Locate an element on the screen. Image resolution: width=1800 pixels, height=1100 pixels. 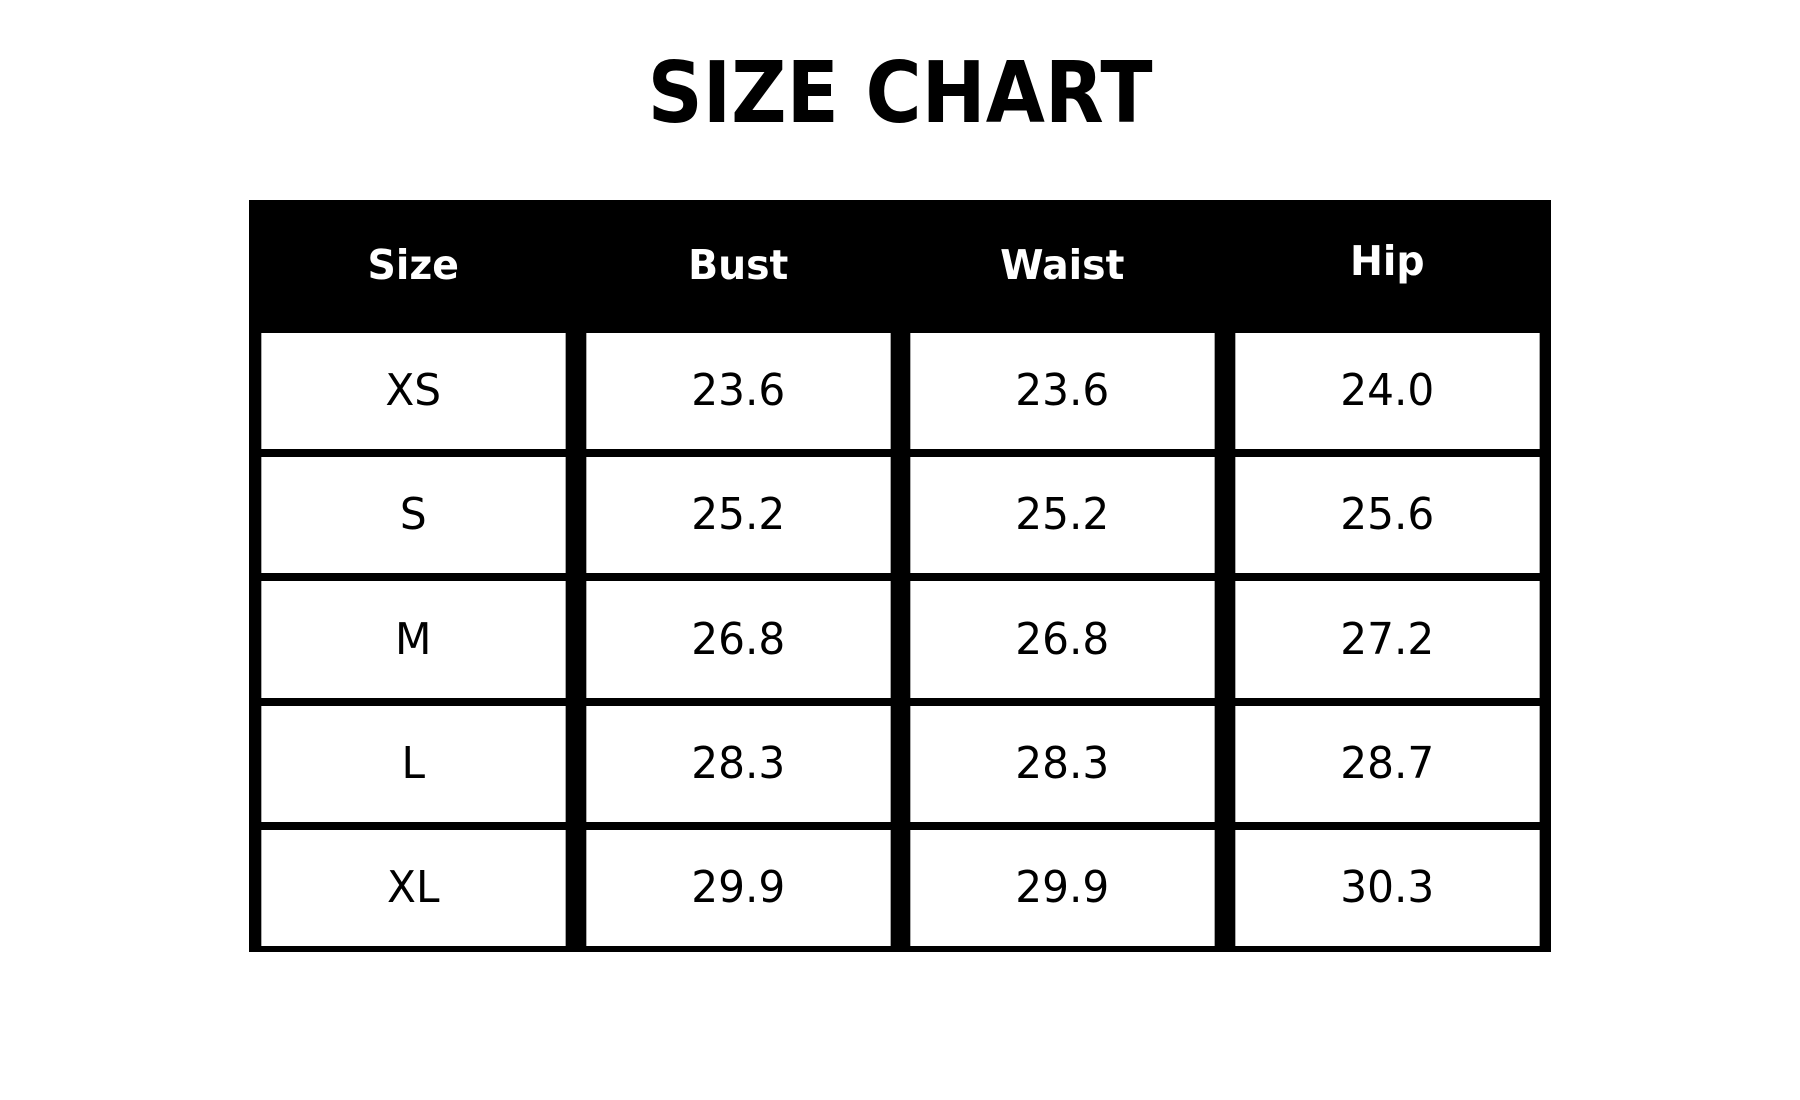
column-header-waist: Waist is located at coordinates (1062, 265).